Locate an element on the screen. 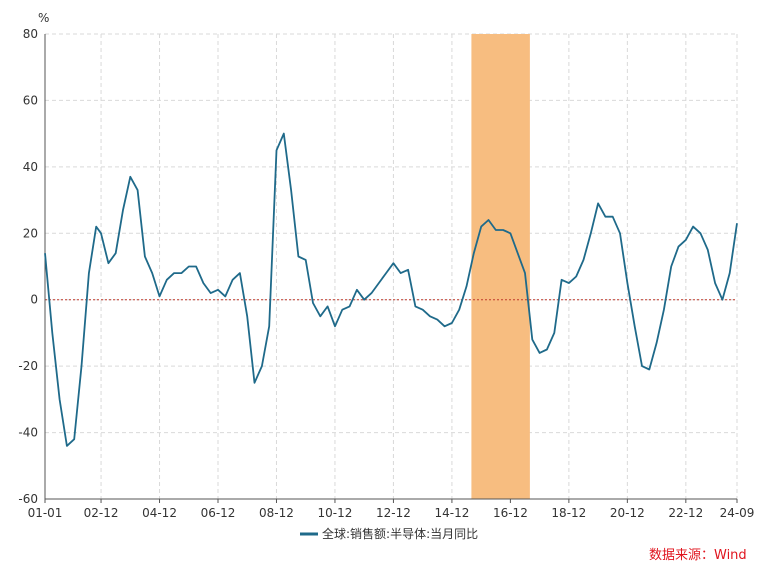 This screenshot has height=573, width=766. x-tick-label: 18-12 is located at coordinates (568, 513).